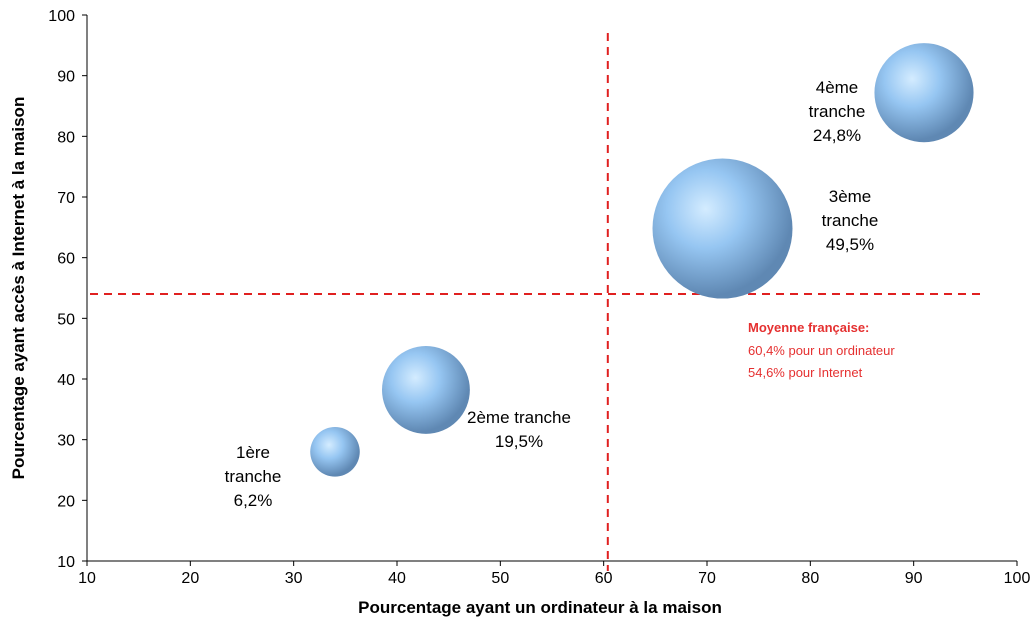 The width and height of the screenshot is (1036, 624). I want to click on x-tick-label: 90, so click(914, 578).